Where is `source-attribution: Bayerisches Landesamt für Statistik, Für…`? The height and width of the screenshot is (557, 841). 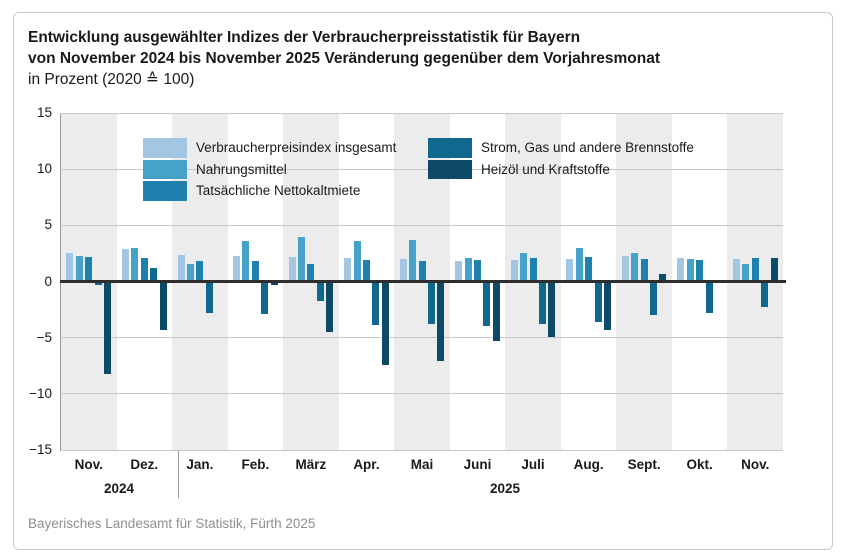
source-attribution: Bayerisches Landesamt für Statistik, Für… is located at coordinates (172, 523).